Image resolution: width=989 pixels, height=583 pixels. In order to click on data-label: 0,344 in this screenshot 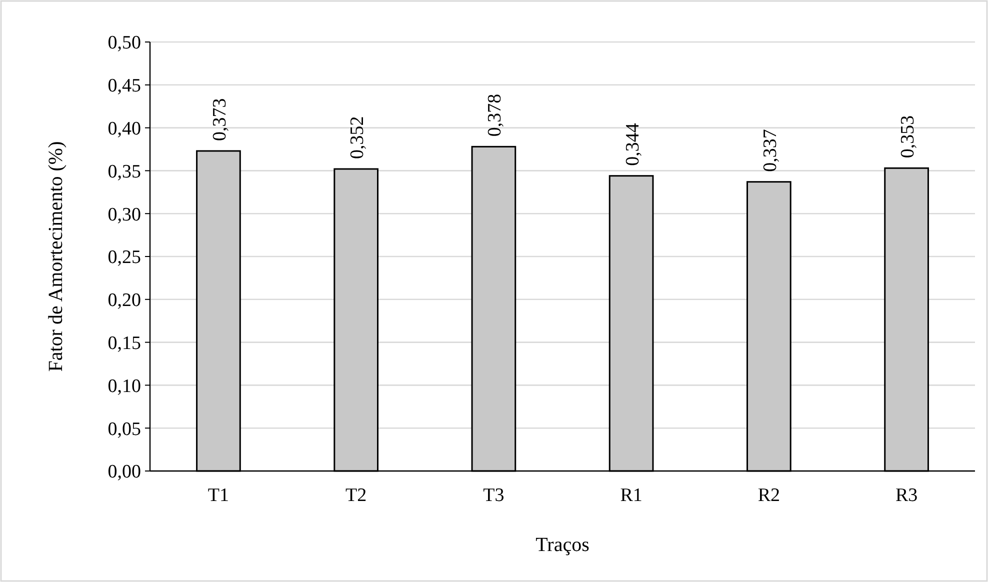, I will do `click(633, 144)`.